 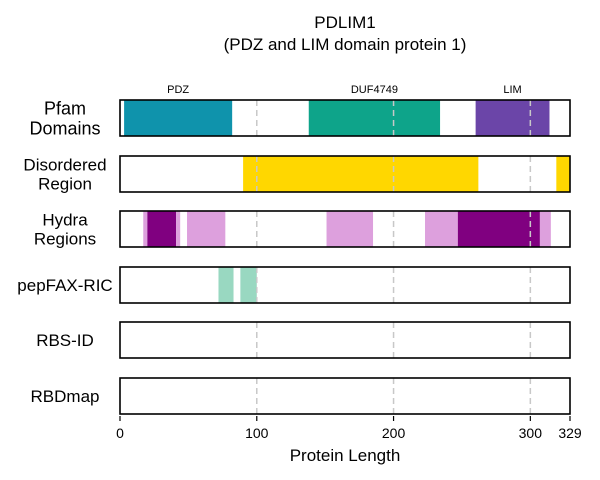 What do you see at coordinates (65, 396) in the screenshot?
I see `track-label: RBDmap` at bounding box center [65, 396].